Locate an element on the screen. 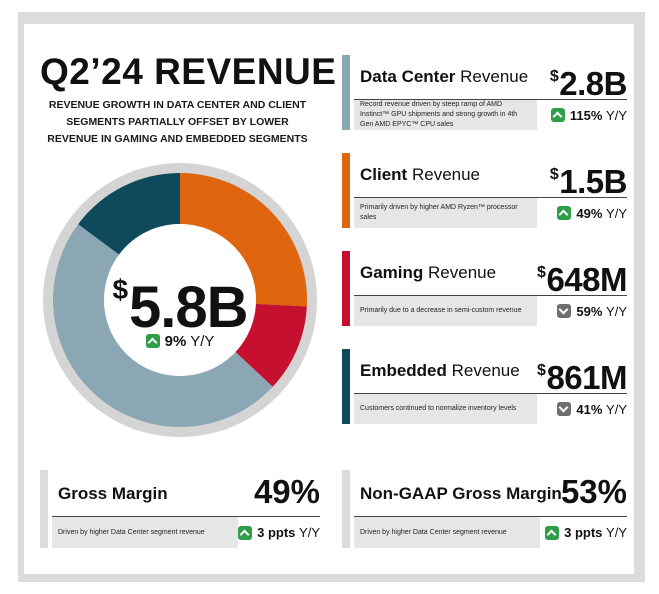  donut-hole is located at coordinates (180, 300).